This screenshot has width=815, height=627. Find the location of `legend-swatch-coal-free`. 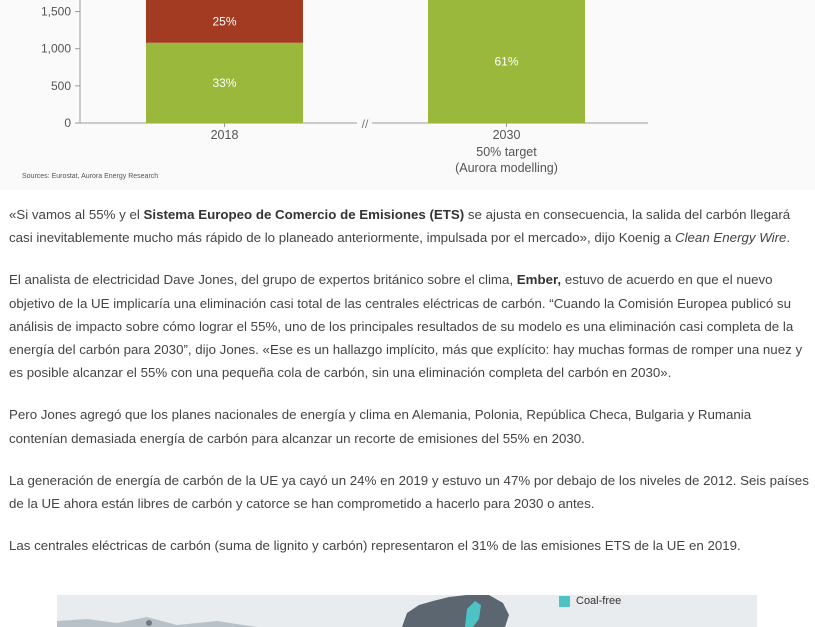

legend-swatch-coal-free is located at coordinates (564, 601).